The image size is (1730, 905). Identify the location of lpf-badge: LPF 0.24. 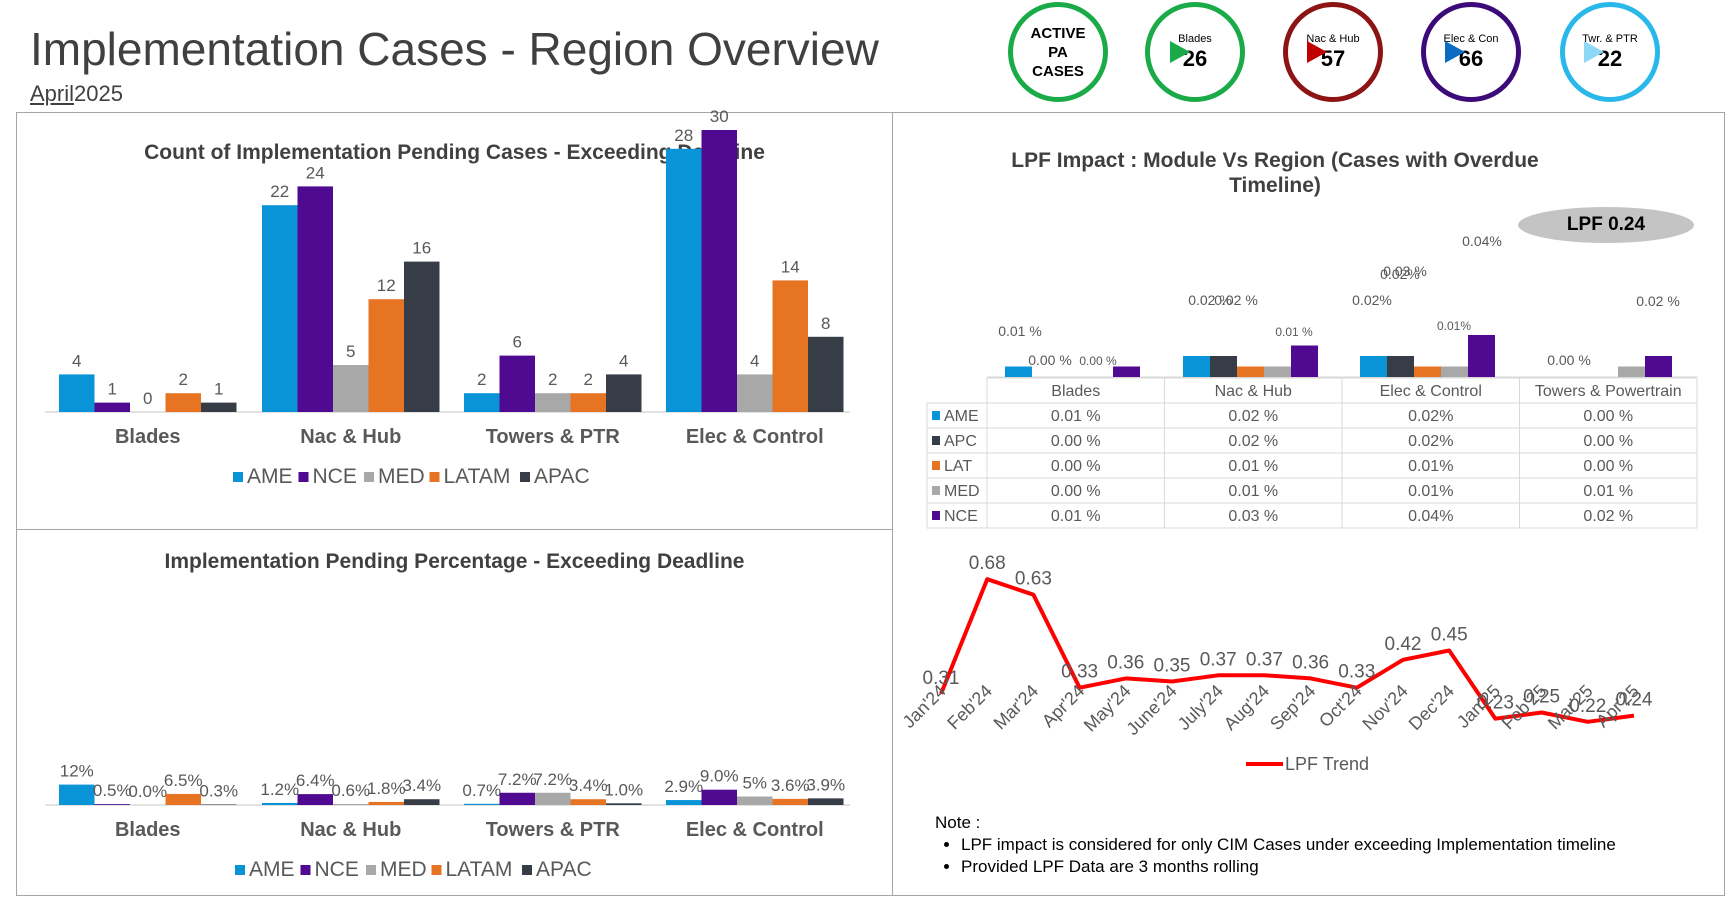
(1606, 225).